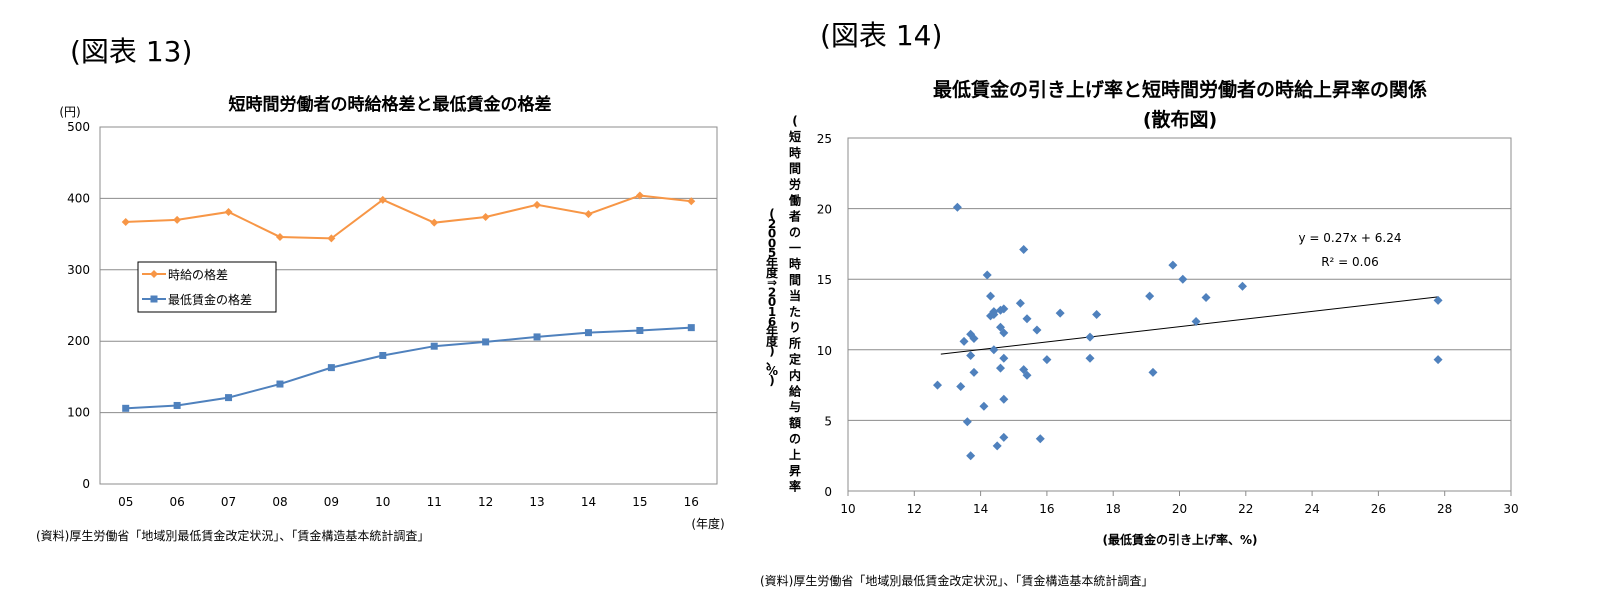 Image resolution: width=1601 pixels, height=611 pixels. Describe the element at coordinates (78, 341) in the screenshot. I see `chart13-ytick-label: 200` at that location.